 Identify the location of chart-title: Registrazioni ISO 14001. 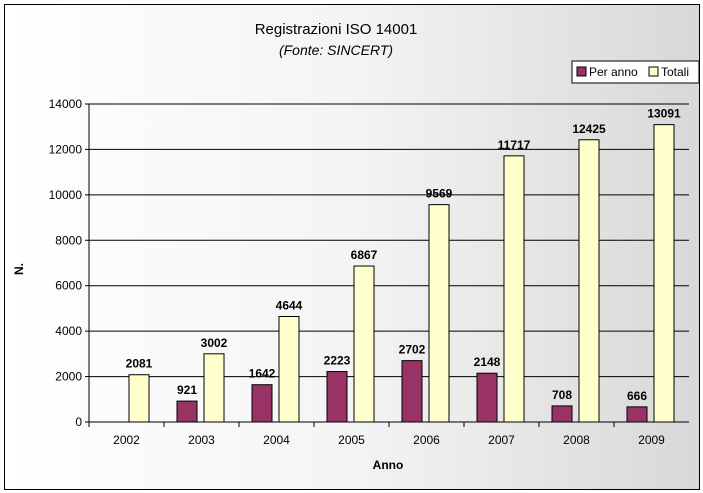
(336, 29).